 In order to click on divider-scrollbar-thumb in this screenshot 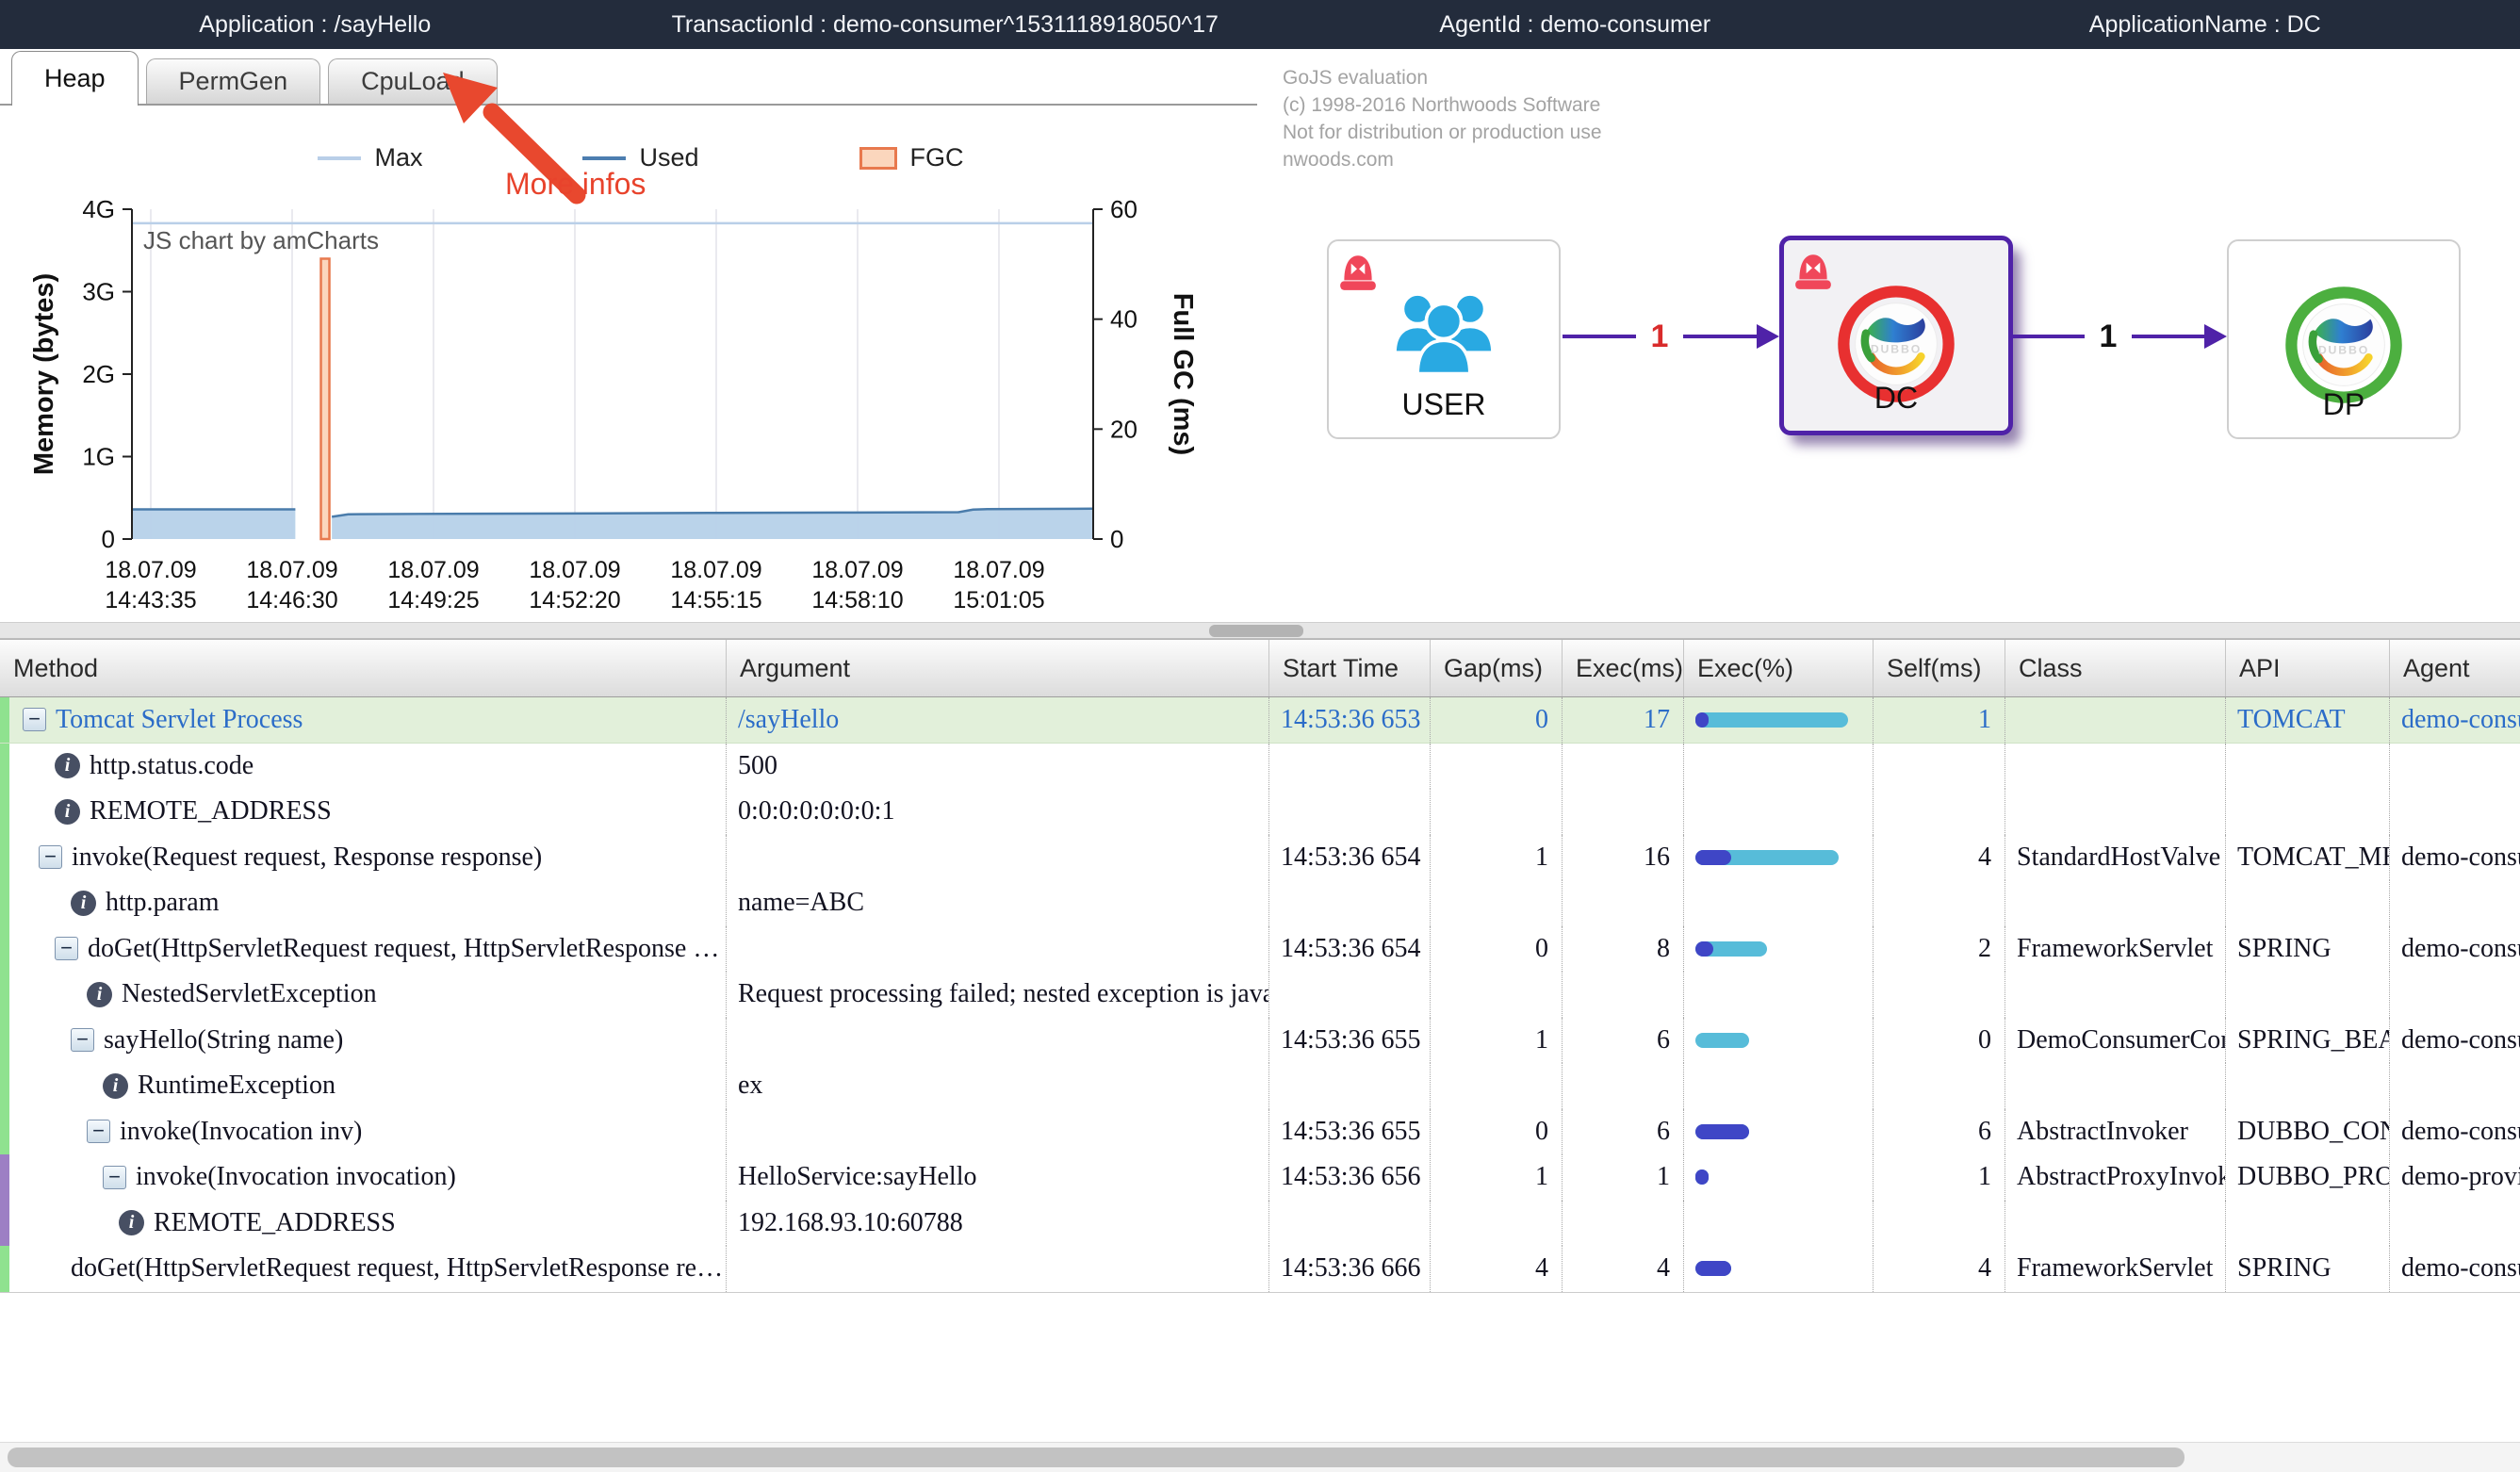, I will do `click(1256, 631)`.